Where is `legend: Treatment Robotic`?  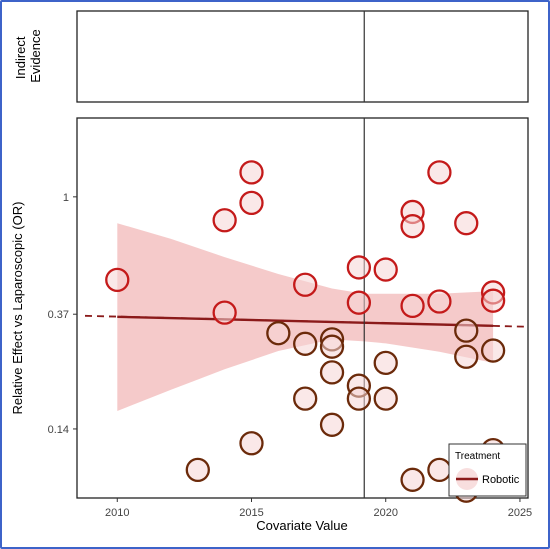 legend: Treatment Robotic is located at coordinates (487, 470).